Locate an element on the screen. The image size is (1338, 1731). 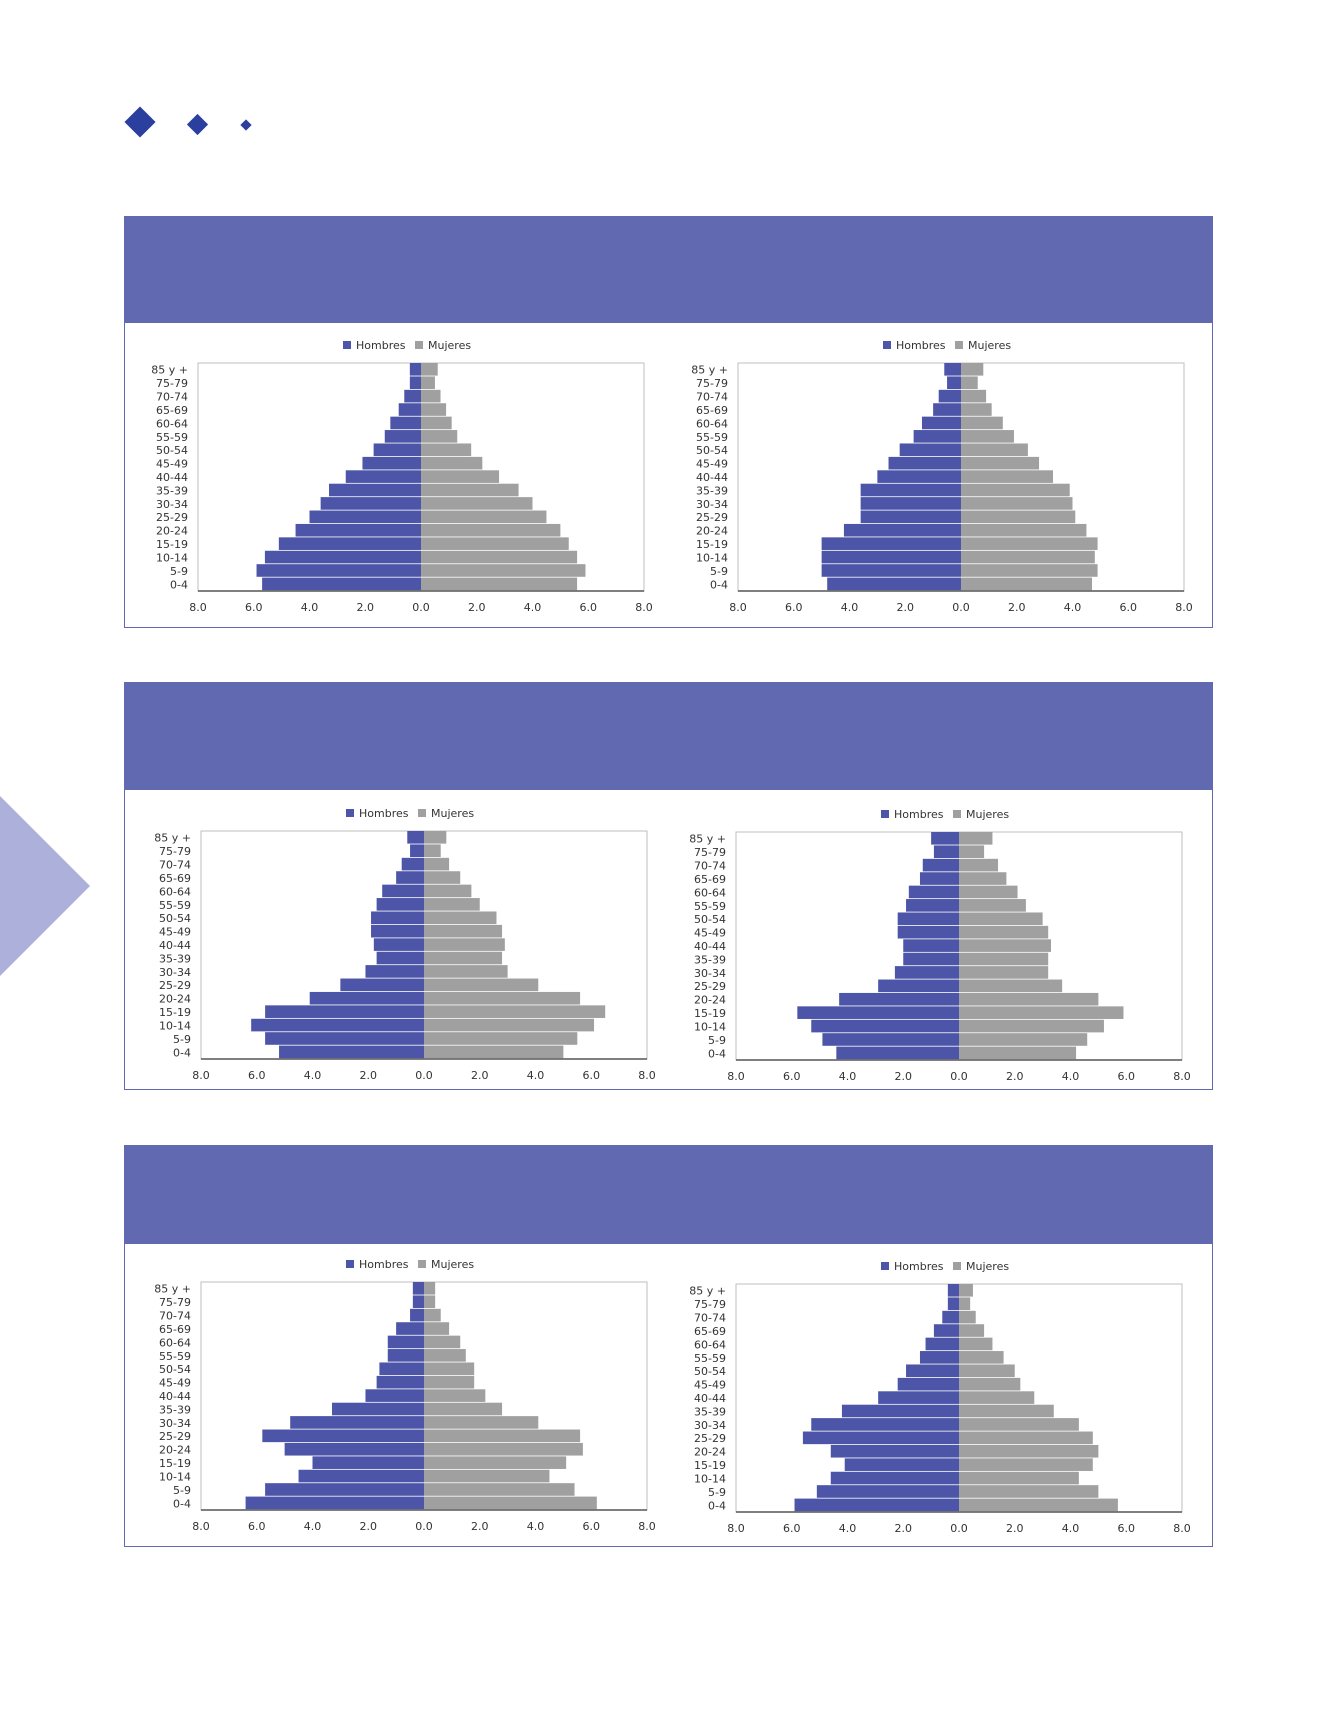
x-tick-label: 0.0 is located at coordinates (424, 1075).